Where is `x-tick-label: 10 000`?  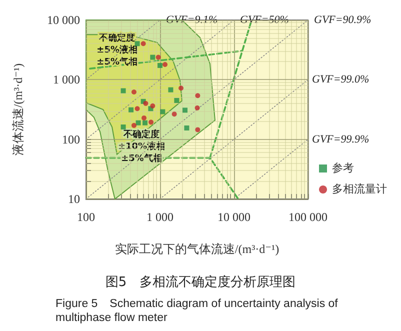
x-tick-label: 10 000 is located at coordinates (234, 217).